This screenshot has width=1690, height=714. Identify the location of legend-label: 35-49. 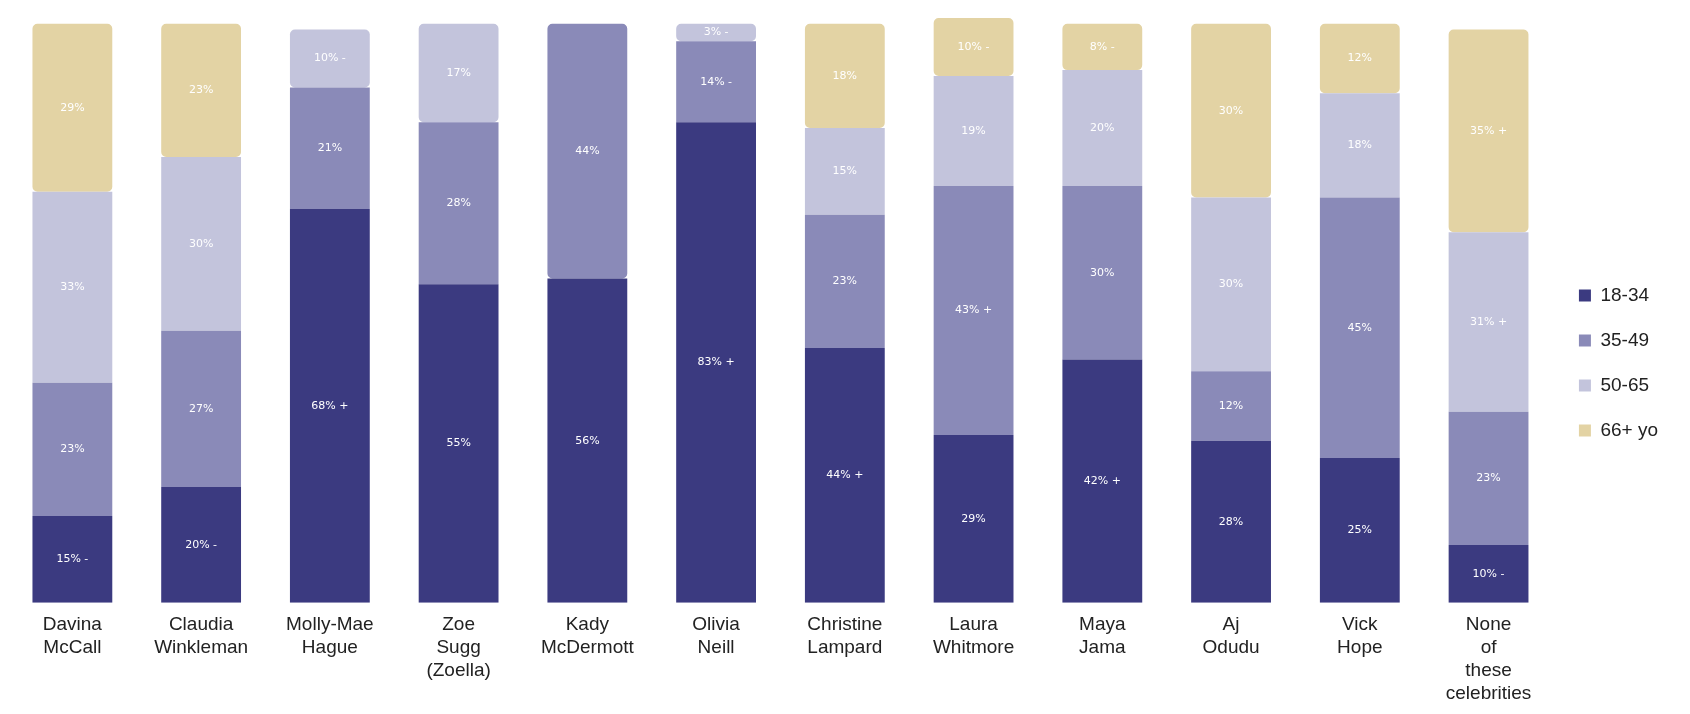
(1625, 339).